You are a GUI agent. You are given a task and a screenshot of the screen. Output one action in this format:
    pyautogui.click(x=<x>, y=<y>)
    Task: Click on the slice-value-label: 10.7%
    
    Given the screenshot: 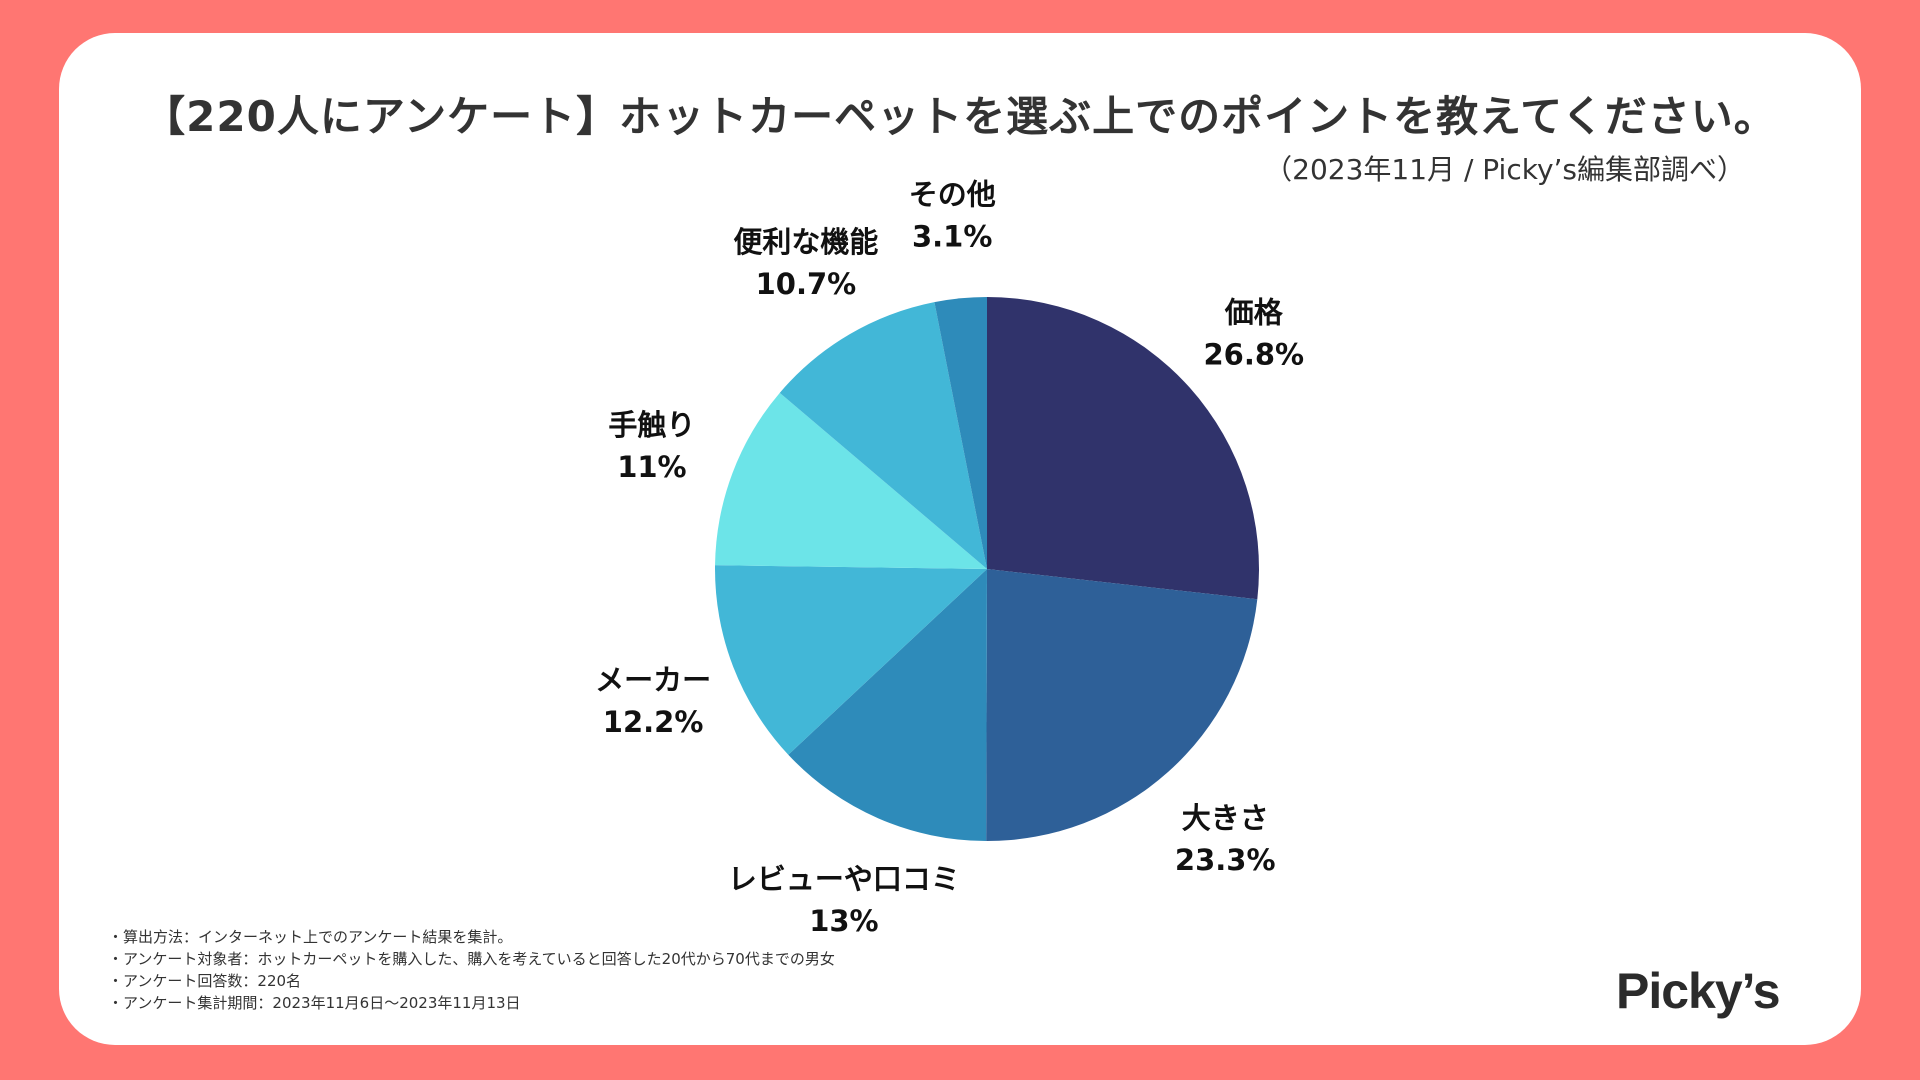 What is the action you would take?
    pyautogui.click(x=806, y=284)
    